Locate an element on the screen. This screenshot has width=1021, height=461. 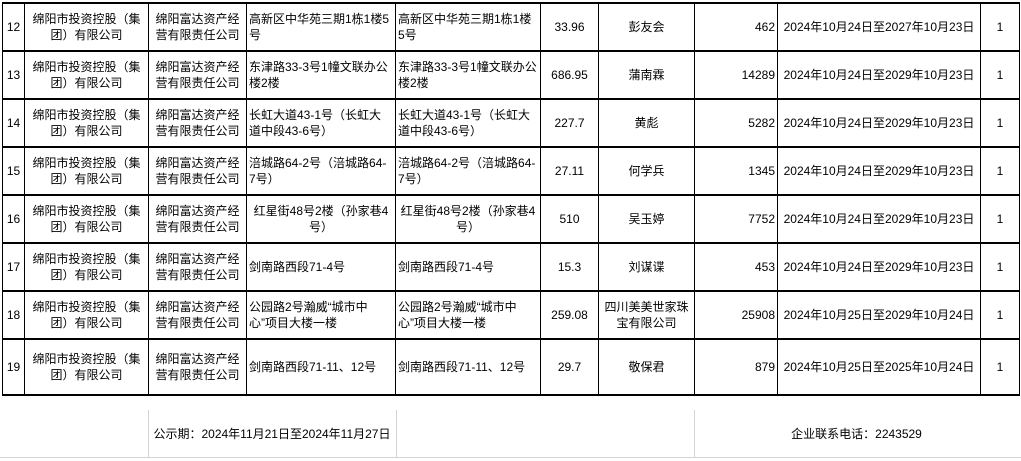
cell-lease-period: 2024年10月25日至2029年10月24日 is located at coordinates (879, 315).